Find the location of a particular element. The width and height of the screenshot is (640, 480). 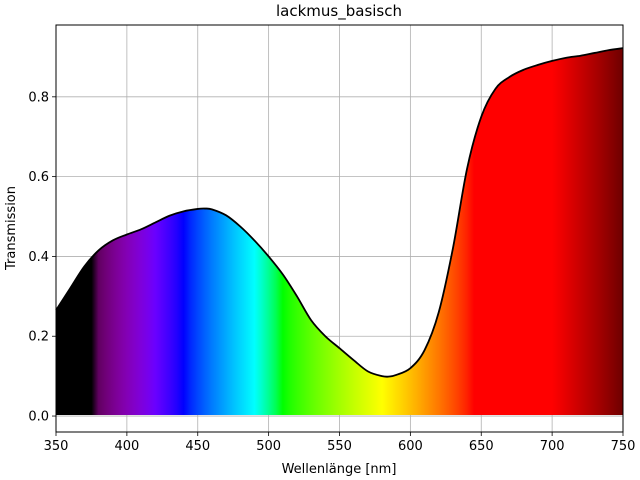

x-axis-ticks: 350 400 450 500 550 600 650 700 750 is located at coordinates (340, 443).